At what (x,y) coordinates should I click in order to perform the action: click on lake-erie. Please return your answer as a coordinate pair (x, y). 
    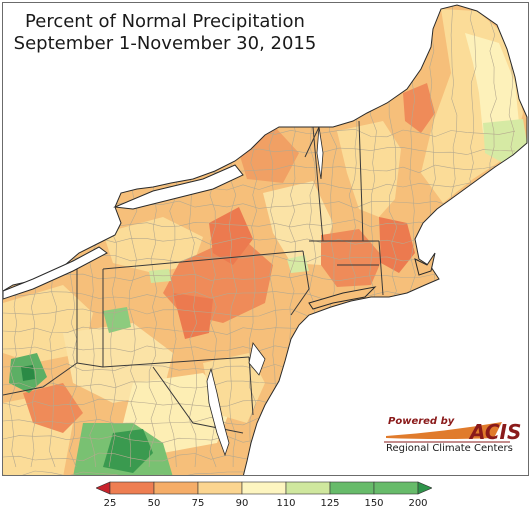
    Looking at the image, I should click on (55, 273).